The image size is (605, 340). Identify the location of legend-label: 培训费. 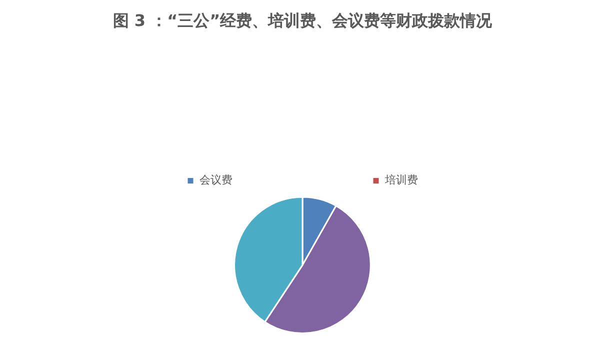
(401, 180).